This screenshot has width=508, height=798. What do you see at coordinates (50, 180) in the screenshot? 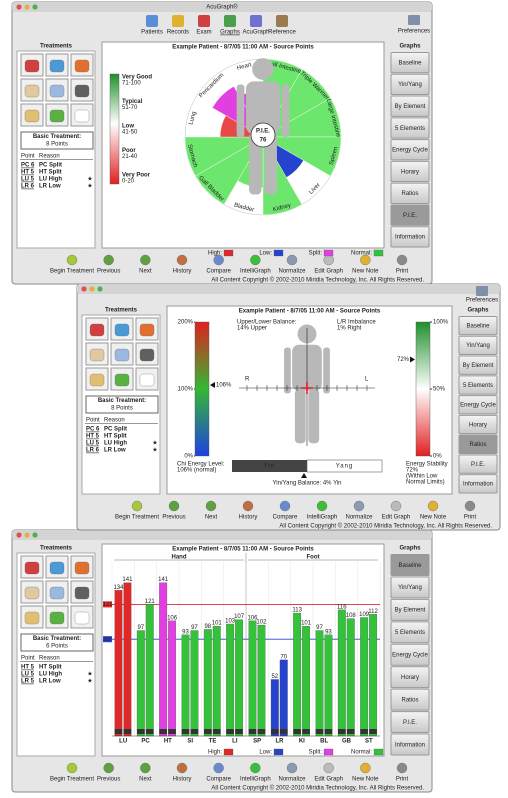
I see `point-reason: LU High` at bounding box center [50, 180].